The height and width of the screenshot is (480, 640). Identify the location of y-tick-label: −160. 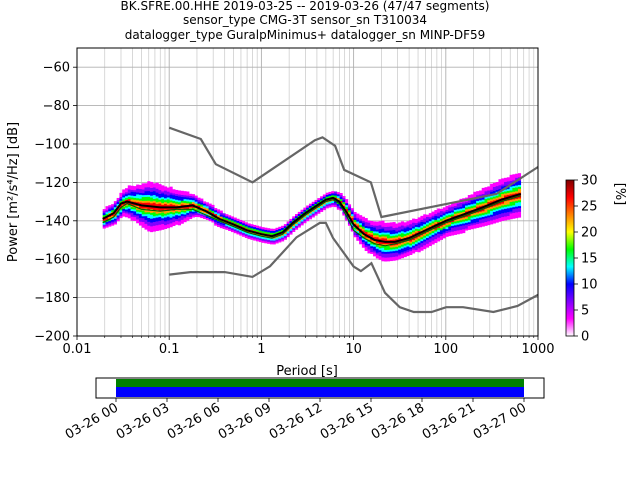
(52, 260).